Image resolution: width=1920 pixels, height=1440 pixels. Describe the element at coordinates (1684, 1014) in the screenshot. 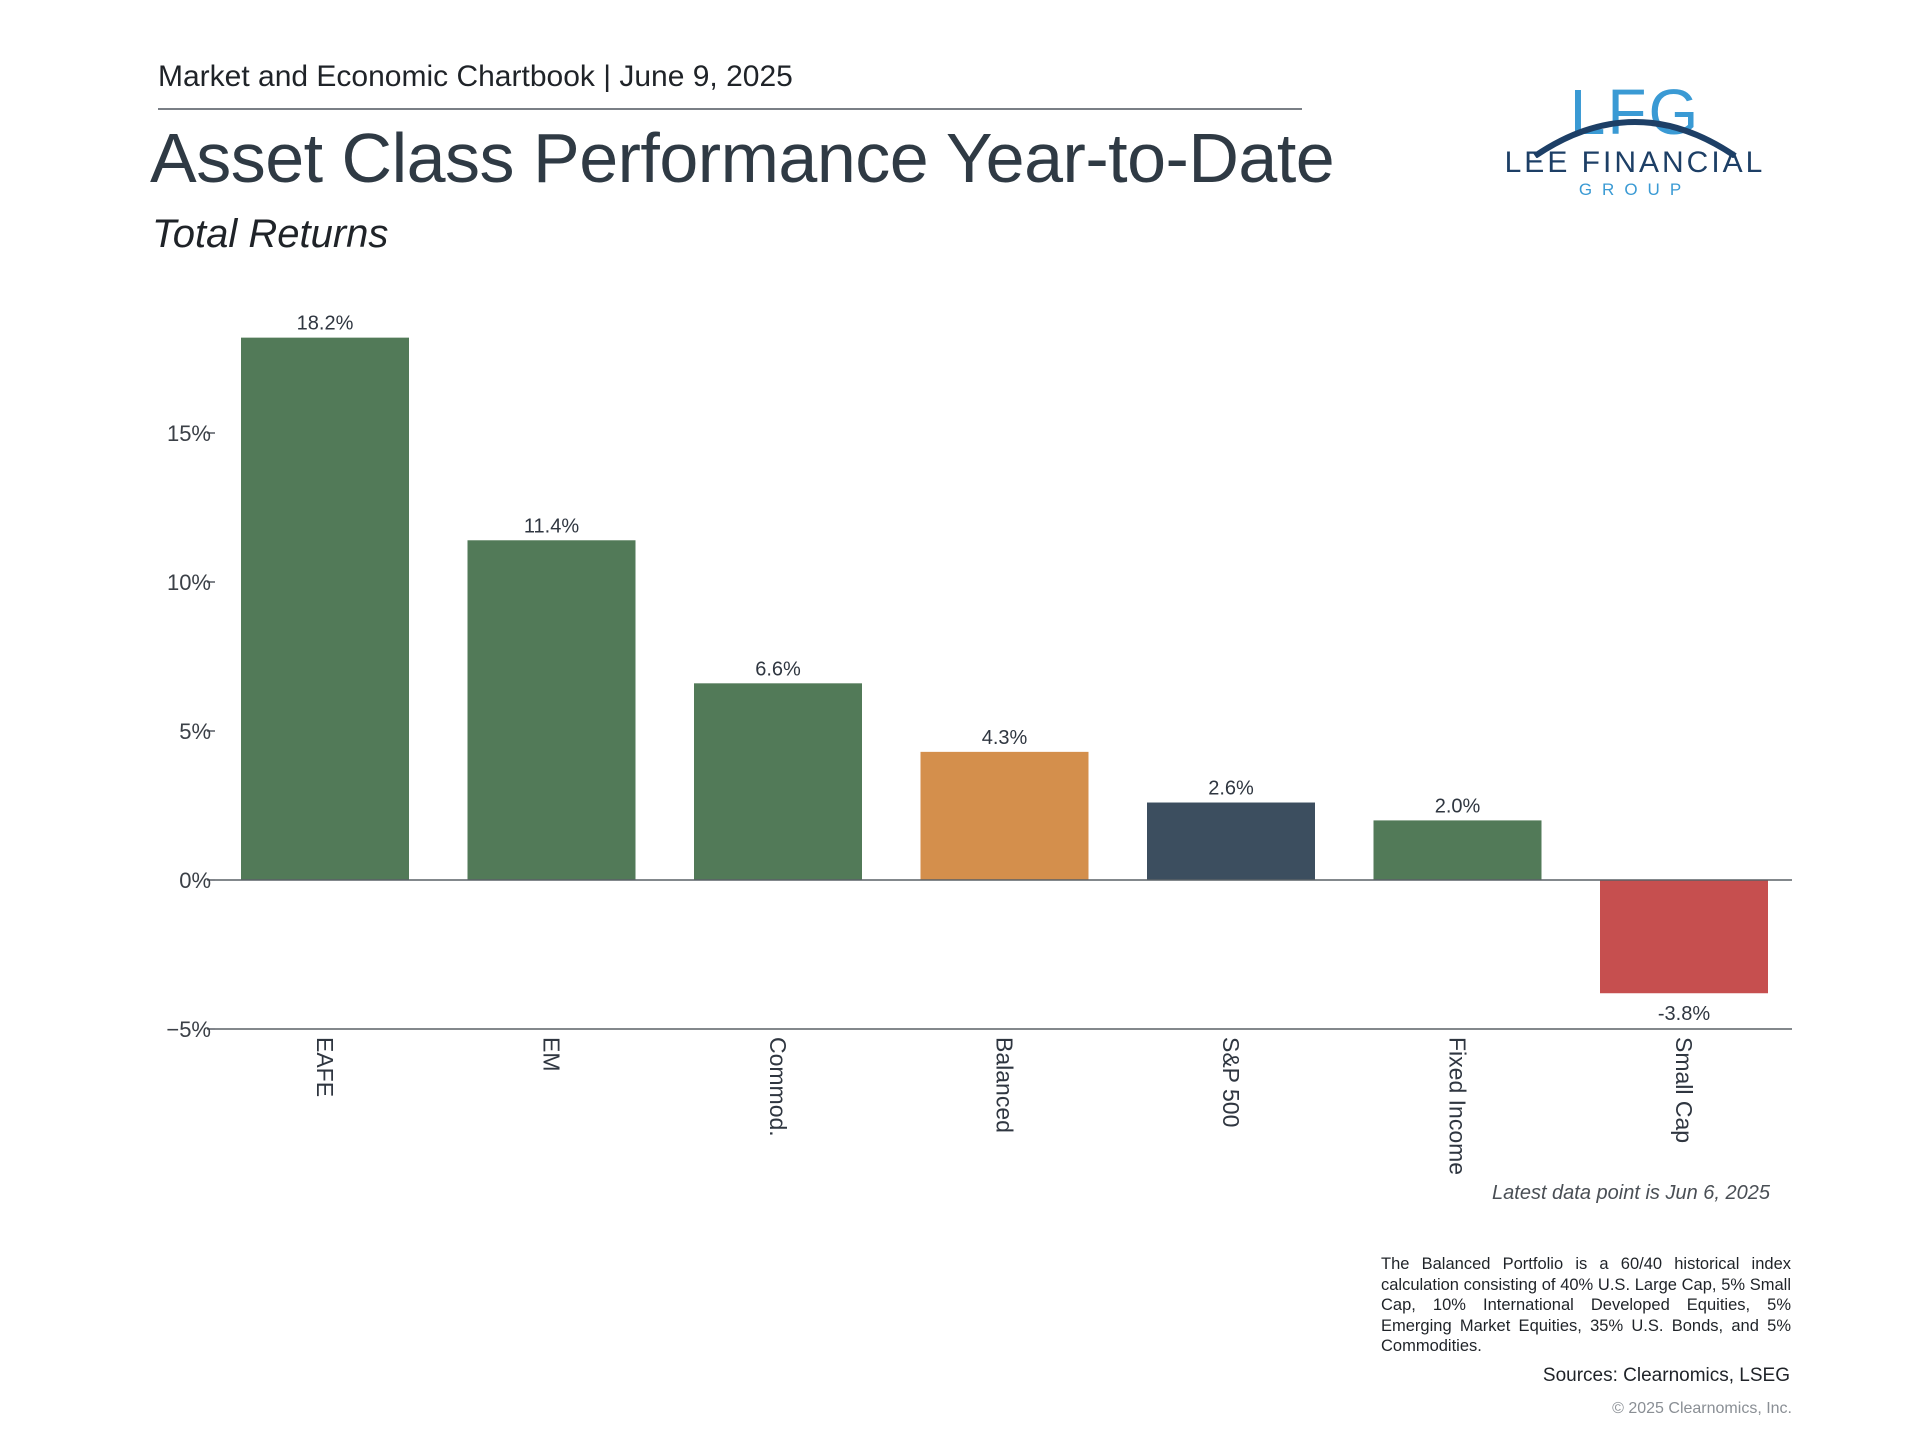

I see `bar-value-label: -3.8%` at that location.